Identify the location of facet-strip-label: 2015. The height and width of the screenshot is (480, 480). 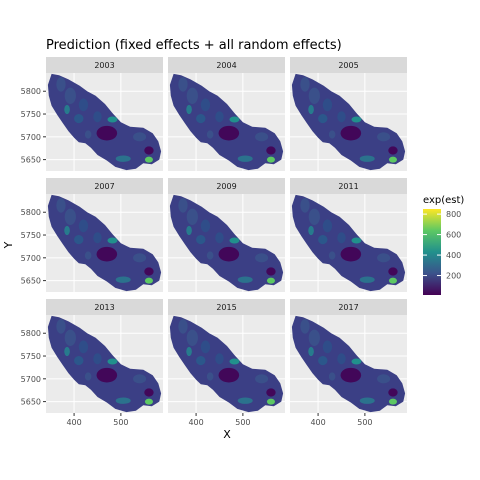
(226, 307).